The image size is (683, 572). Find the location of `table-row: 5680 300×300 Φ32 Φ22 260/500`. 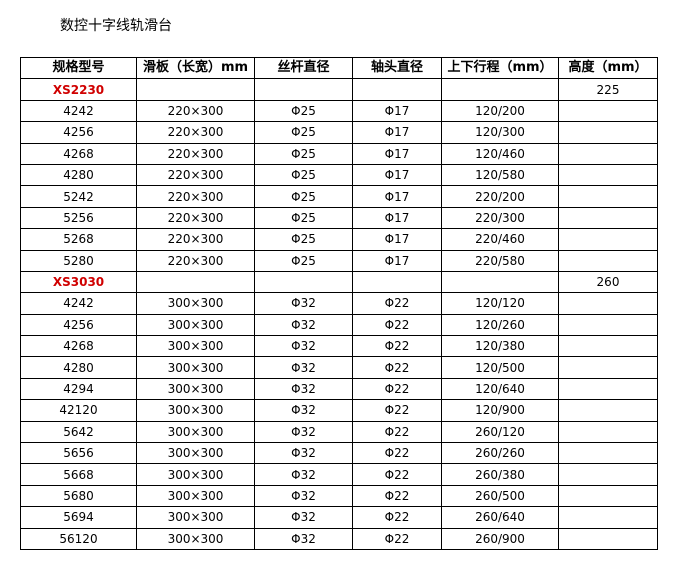

table-row: 5680 300×300 Φ32 Φ22 260/500 is located at coordinates (339, 496).